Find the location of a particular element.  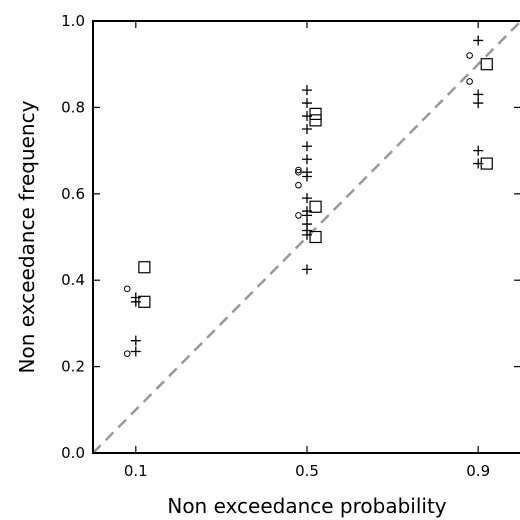

y-tick-label: 0.4 is located at coordinates (73, 280).